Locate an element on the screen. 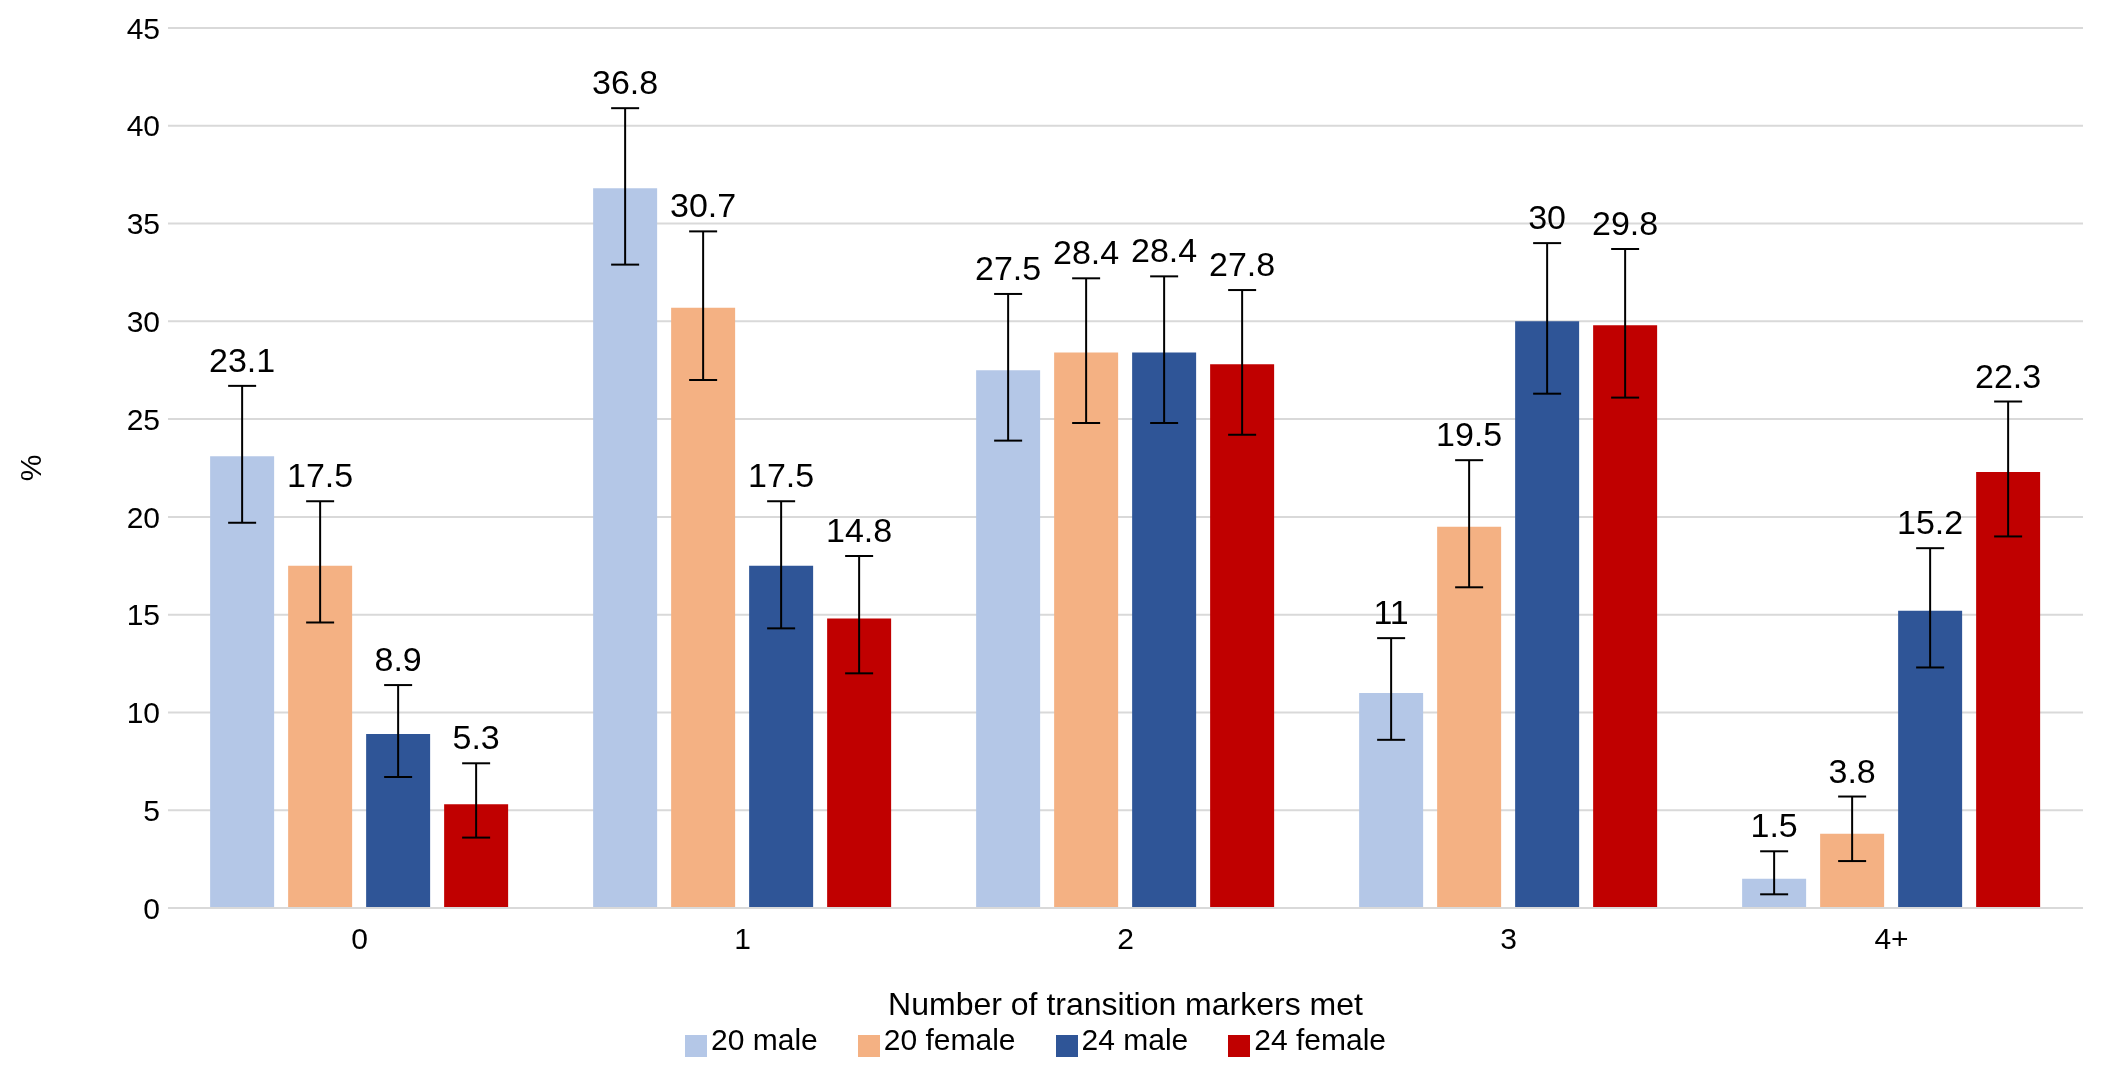 The width and height of the screenshot is (2111, 1091). data-label: 23.1 is located at coordinates (242, 359).